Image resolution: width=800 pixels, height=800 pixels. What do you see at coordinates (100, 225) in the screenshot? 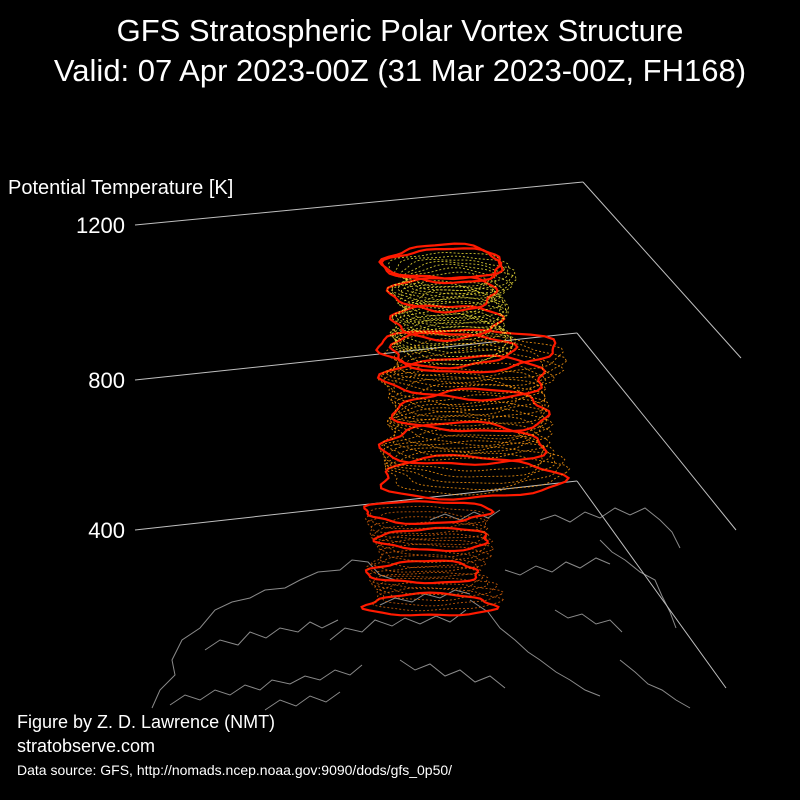
I see `z-tick-label-1200: 1200` at bounding box center [100, 225].